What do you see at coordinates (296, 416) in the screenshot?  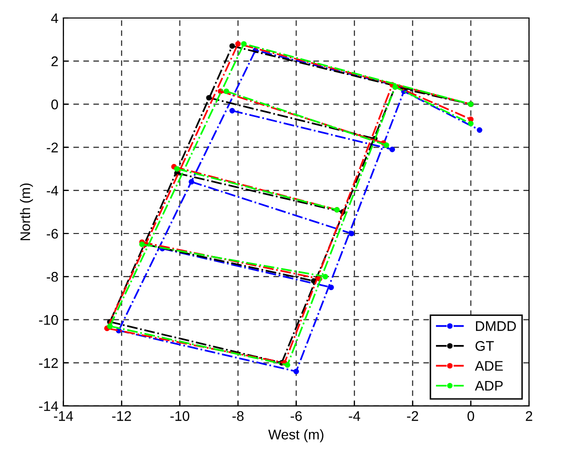 I see `x-tick-label: -6` at bounding box center [296, 416].